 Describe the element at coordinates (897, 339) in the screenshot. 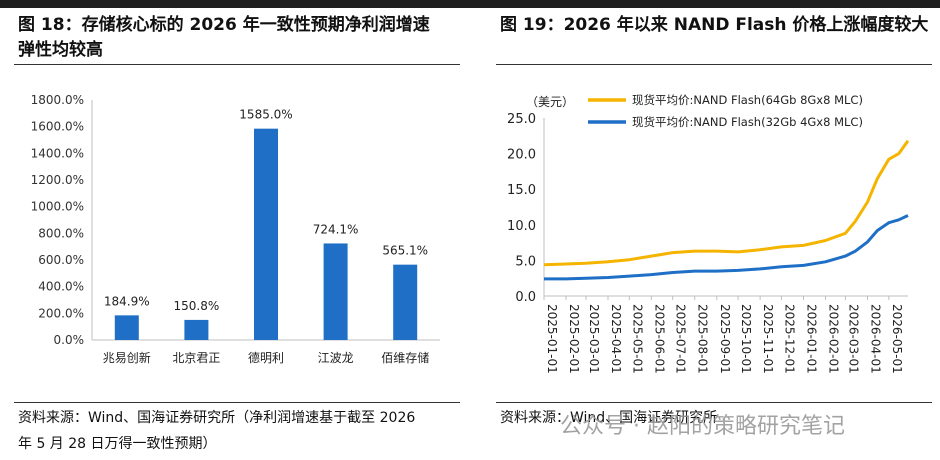

I see `line-x-tick-label: 2026-05-01` at that location.